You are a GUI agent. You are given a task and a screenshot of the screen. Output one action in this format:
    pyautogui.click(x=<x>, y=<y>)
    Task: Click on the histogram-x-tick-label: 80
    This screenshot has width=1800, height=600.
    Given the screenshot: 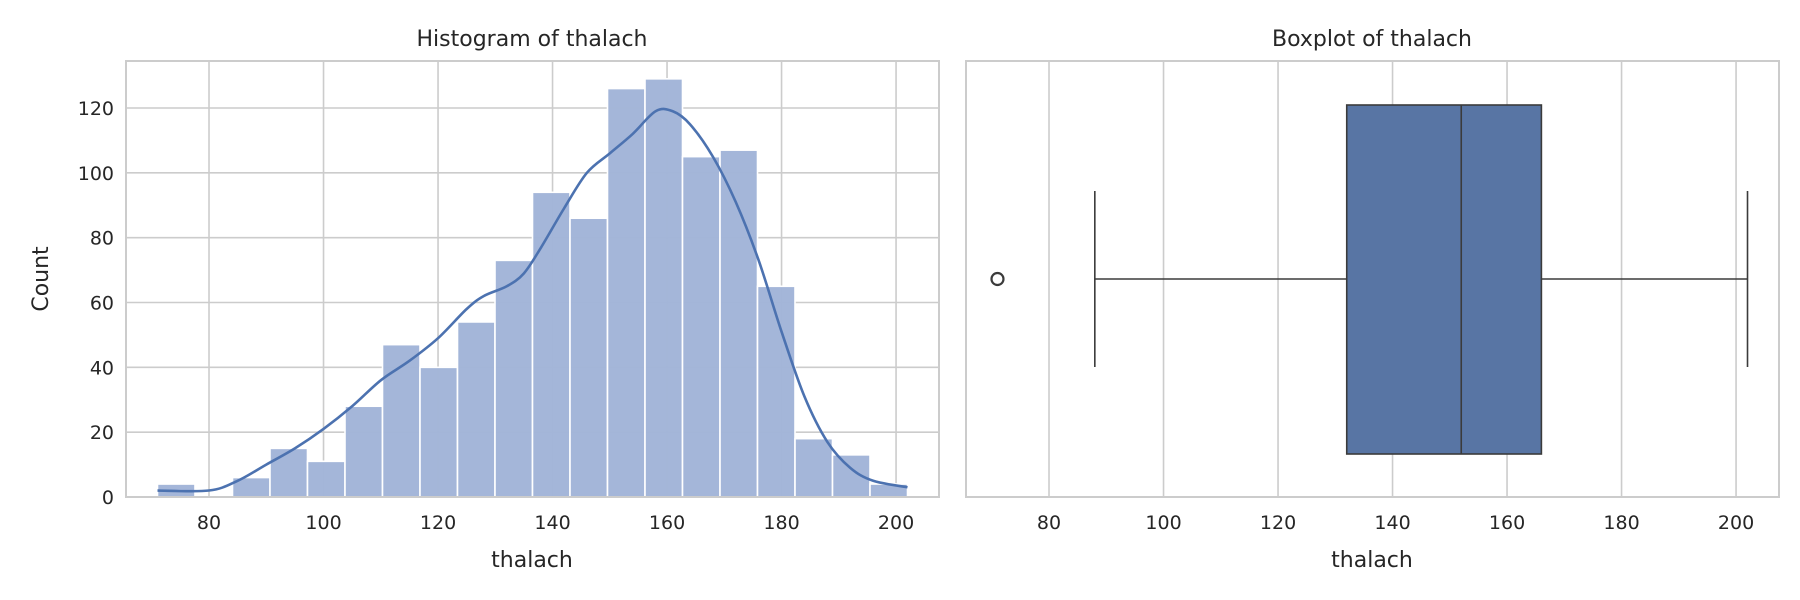 What is the action you would take?
    pyautogui.click(x=209, y=523)
    